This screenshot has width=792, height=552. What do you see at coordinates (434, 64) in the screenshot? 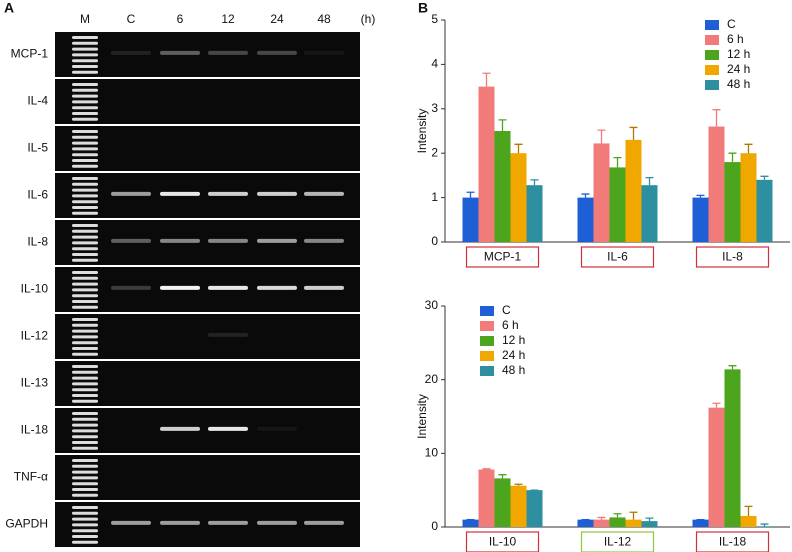
I see `y-tick-label: 4` at bounding box center [434, 64].